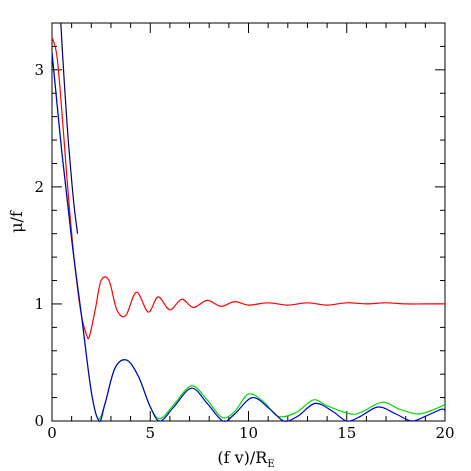  Describe the element at coordinates (39, 421) in the screenshot. I see `y-tick-label: 0` at that location.